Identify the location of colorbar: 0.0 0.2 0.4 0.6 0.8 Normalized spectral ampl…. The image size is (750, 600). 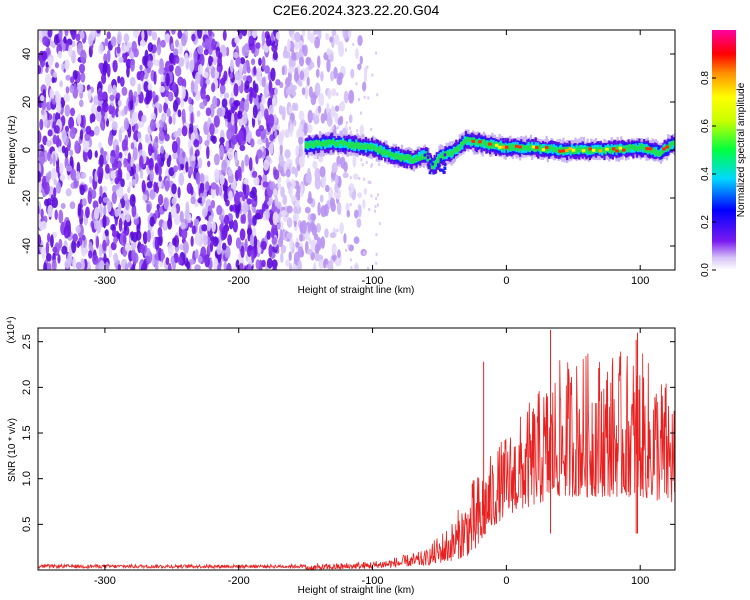
(723, 153).